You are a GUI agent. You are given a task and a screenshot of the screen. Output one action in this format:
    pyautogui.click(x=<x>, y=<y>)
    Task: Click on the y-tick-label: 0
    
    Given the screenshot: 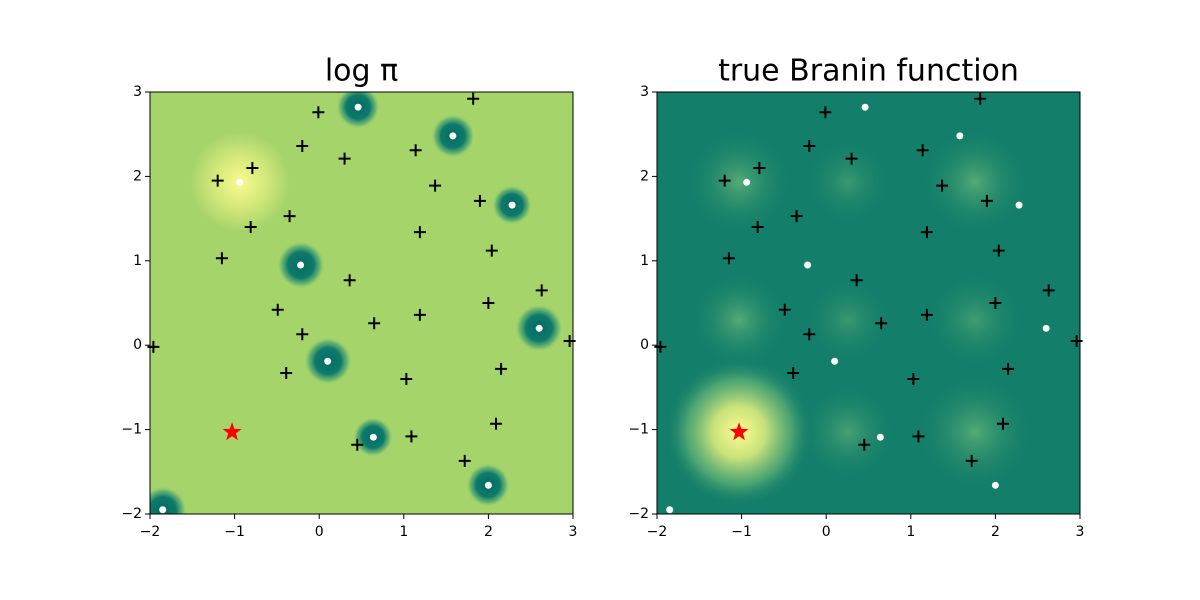 What is the action you would take?
    pyautogui.click(x=137, y=345)
    